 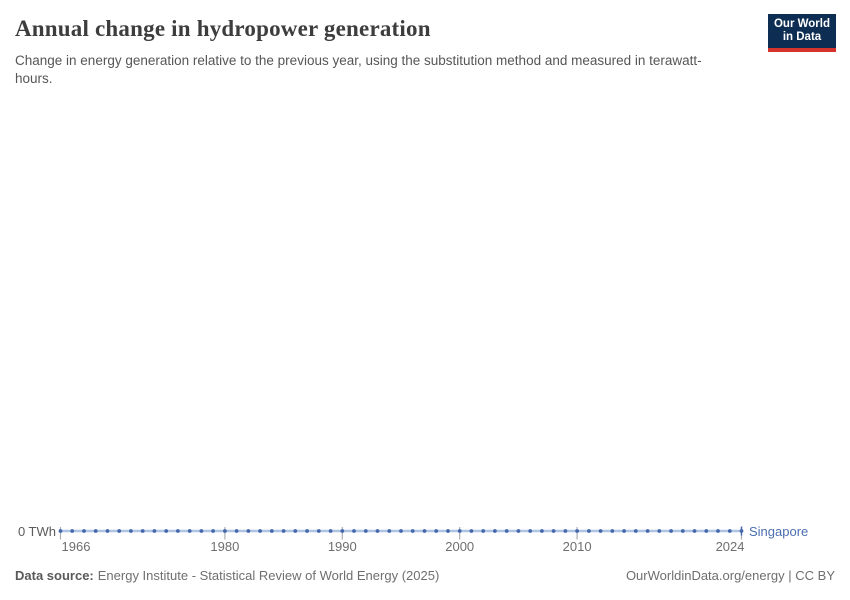 I want to click on x-tick-label: 1990, so click(x=342, y=546).